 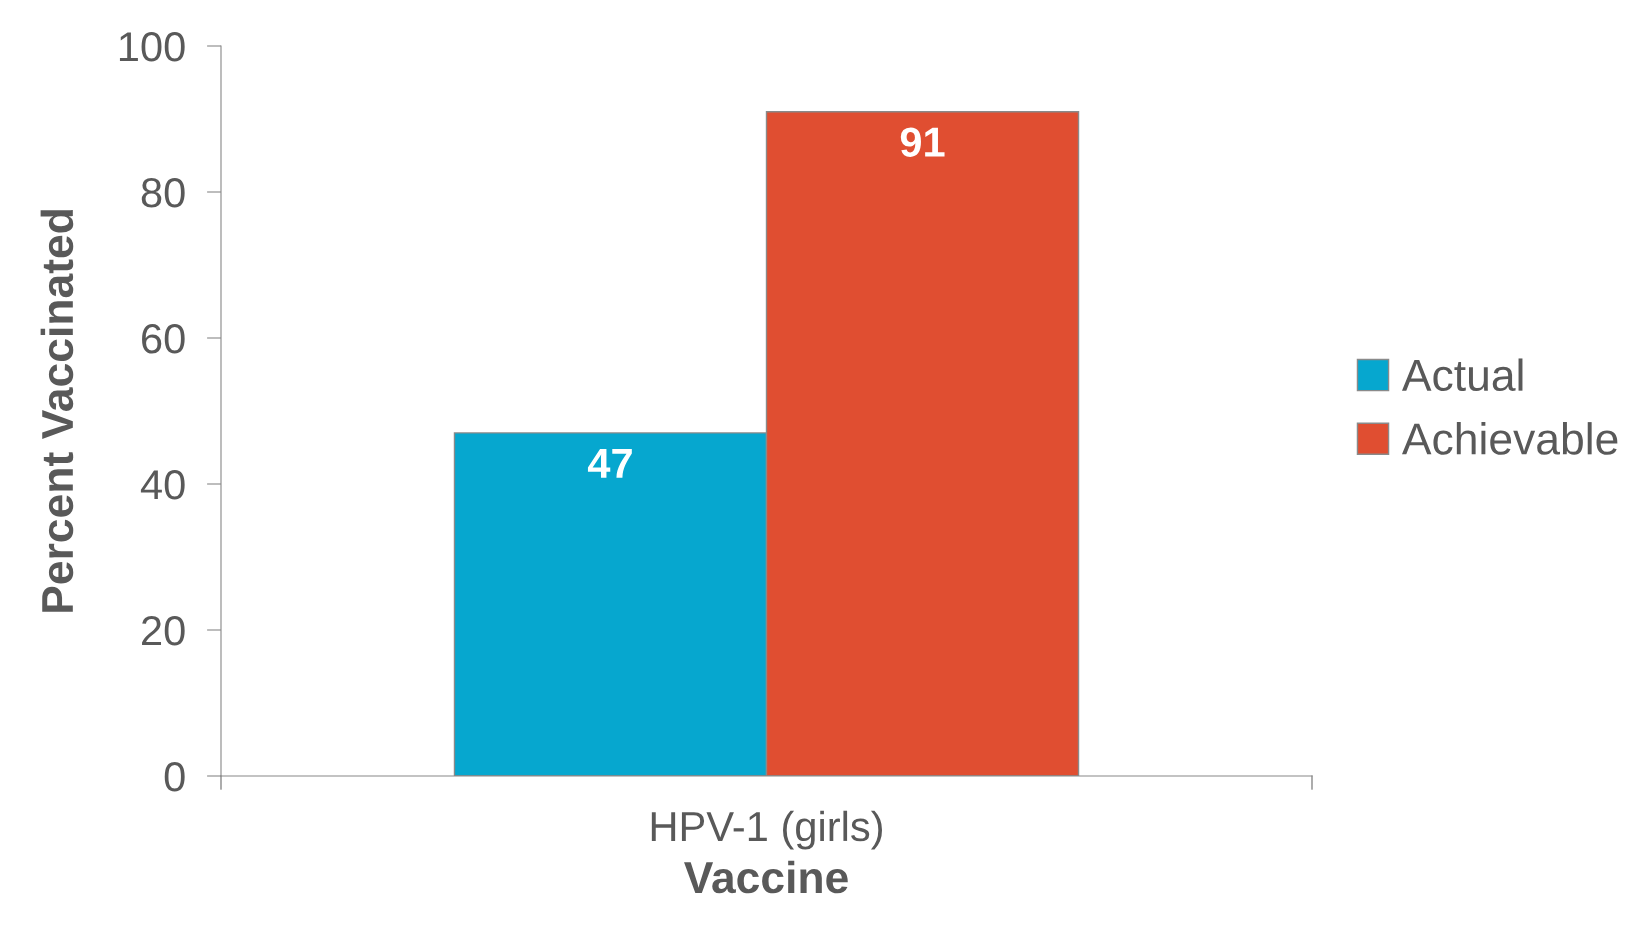 I want to click on y-tick-label: 20, so click(x=163, y=631).